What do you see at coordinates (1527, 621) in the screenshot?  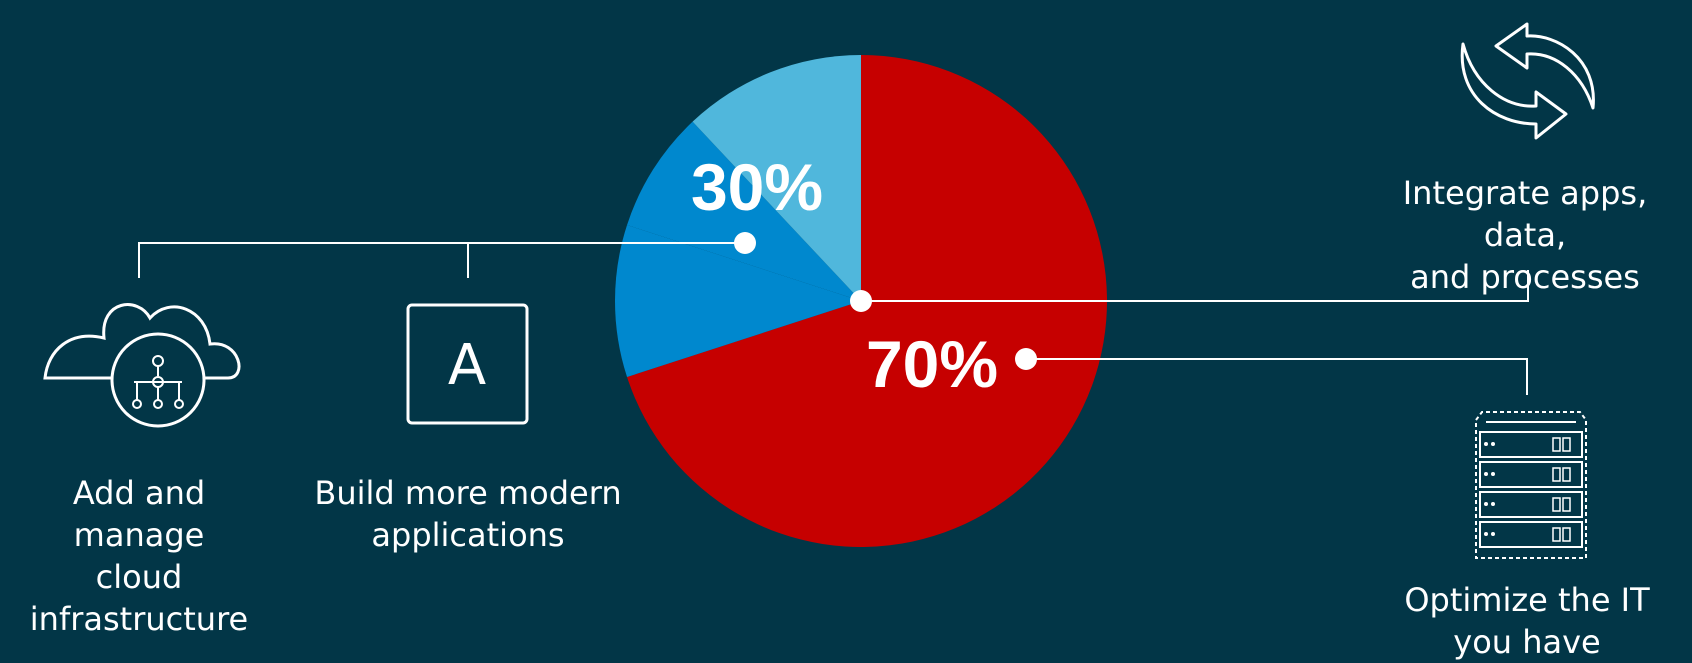 I see `annotation-optimize-it: Optimize the IT you have` at bounding box center [1527, 621].